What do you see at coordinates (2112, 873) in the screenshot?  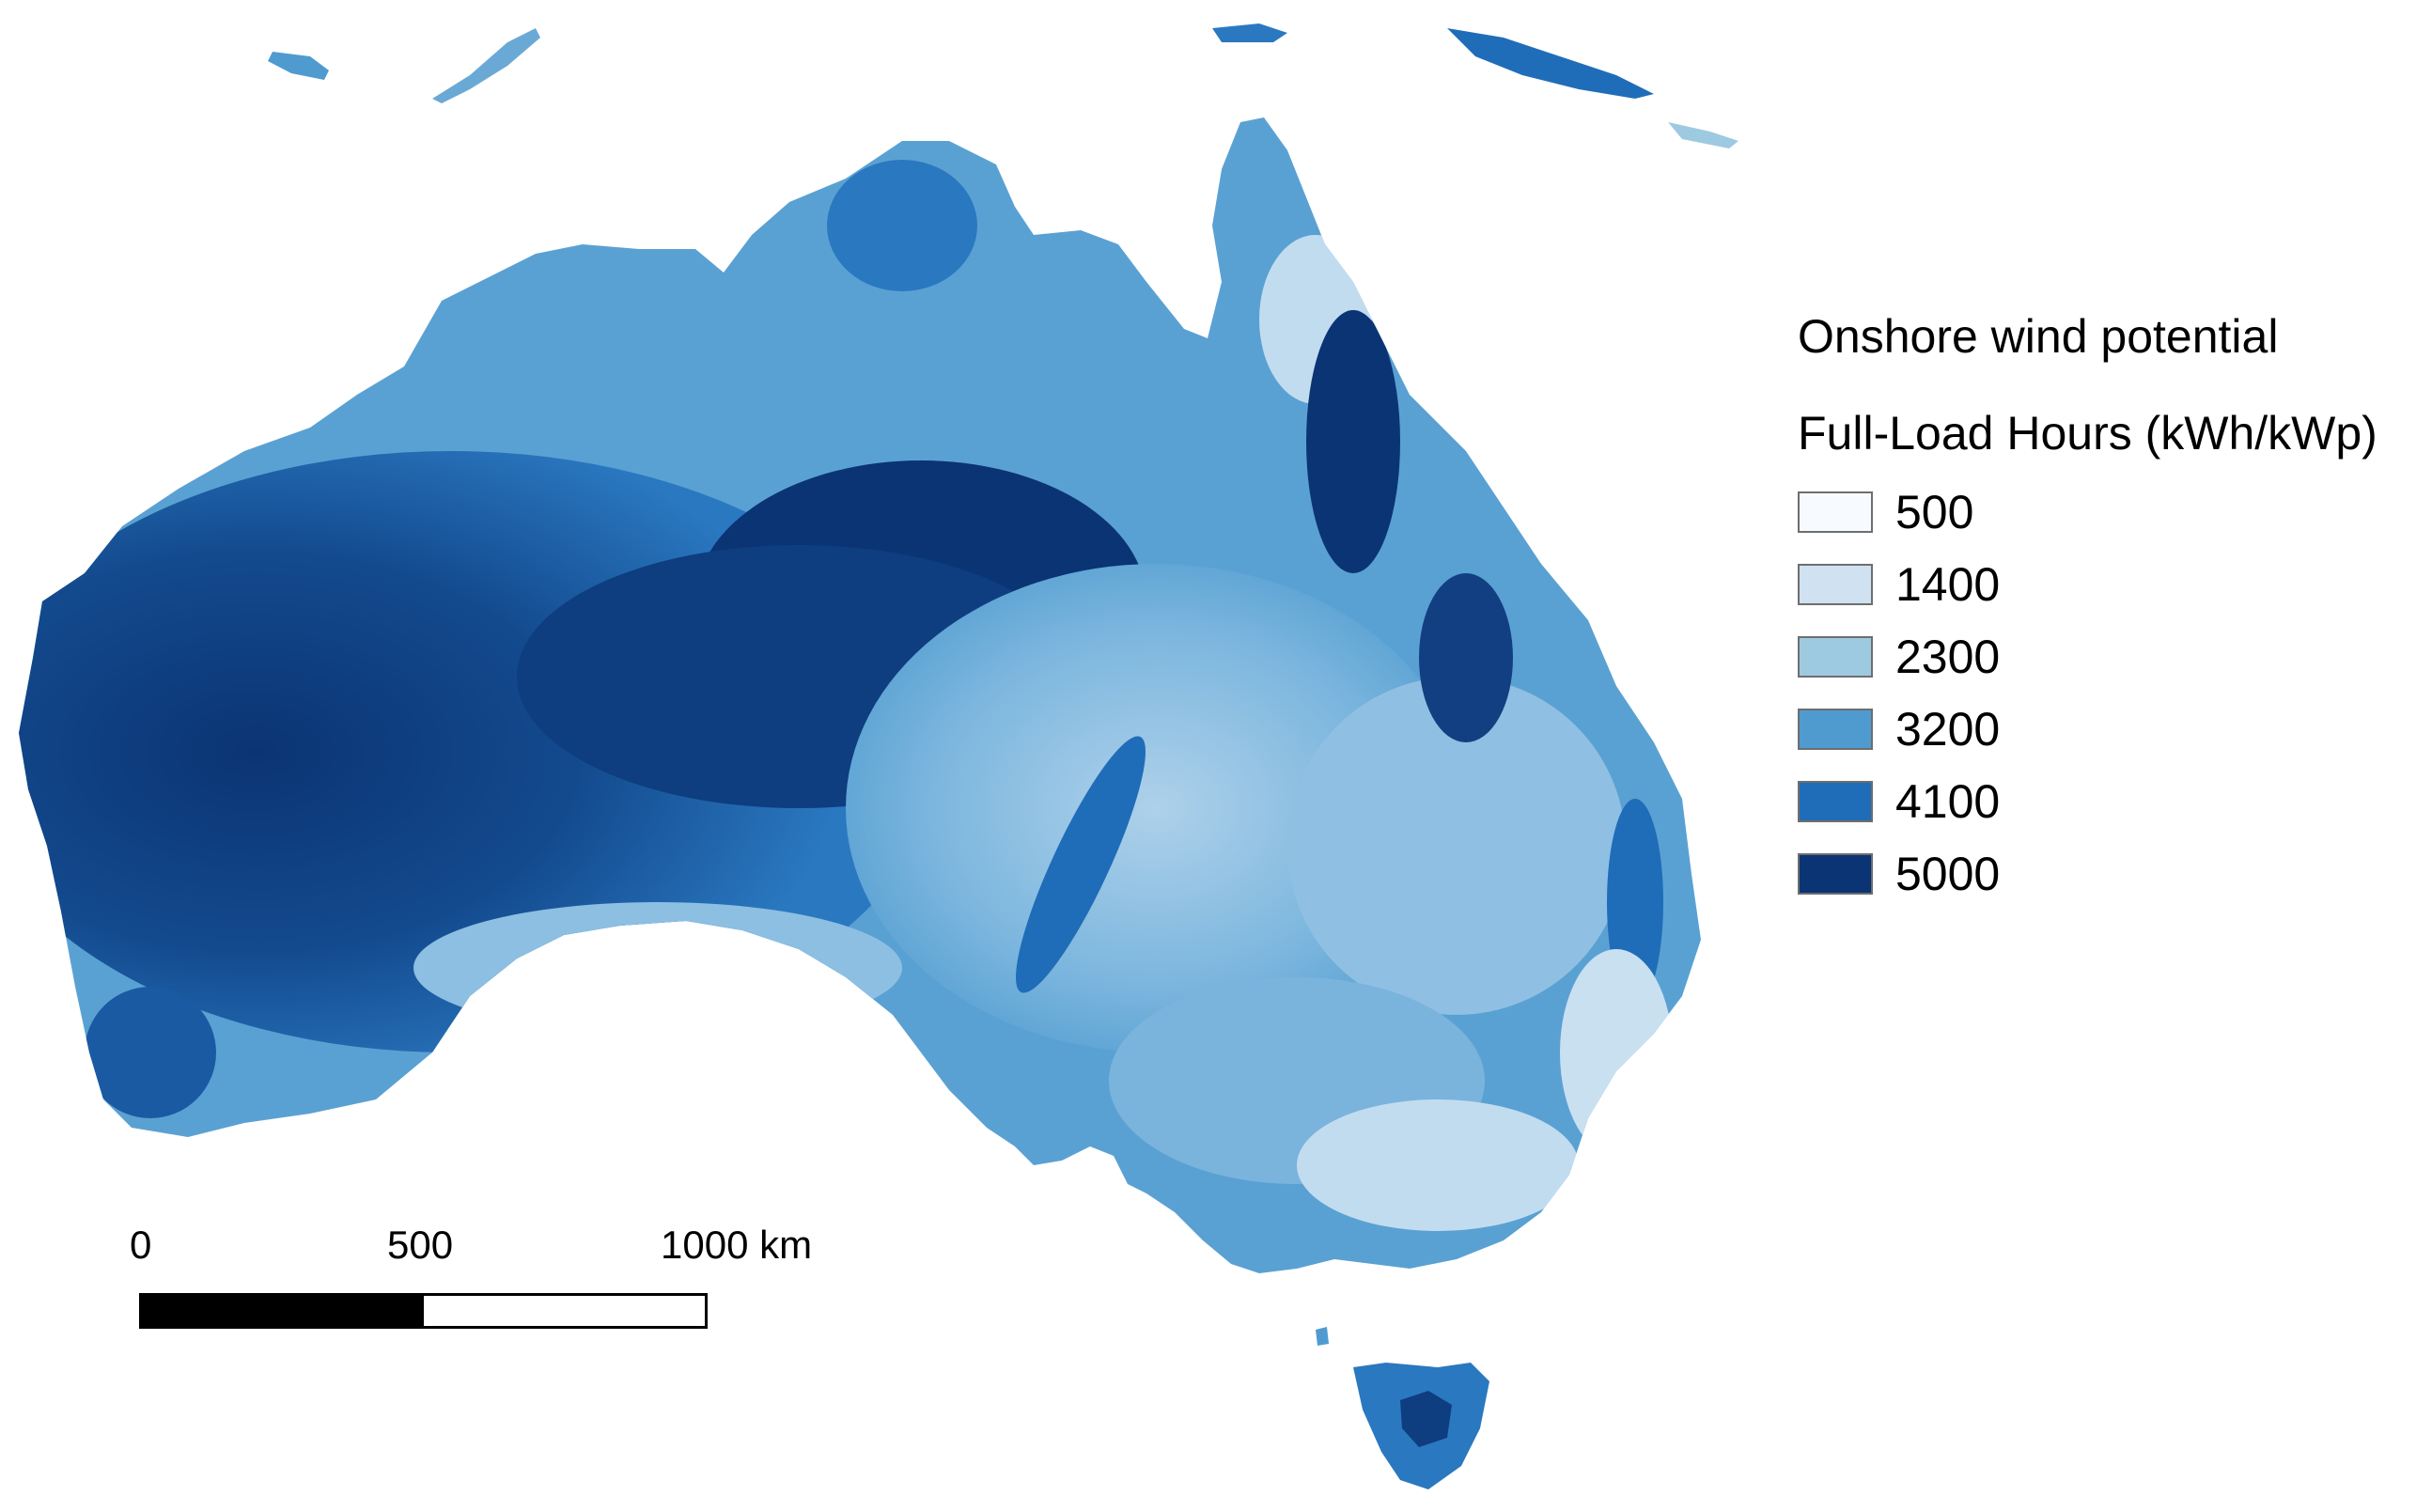 I see `legend-item: 5000` at bounding box center [2112, 873].